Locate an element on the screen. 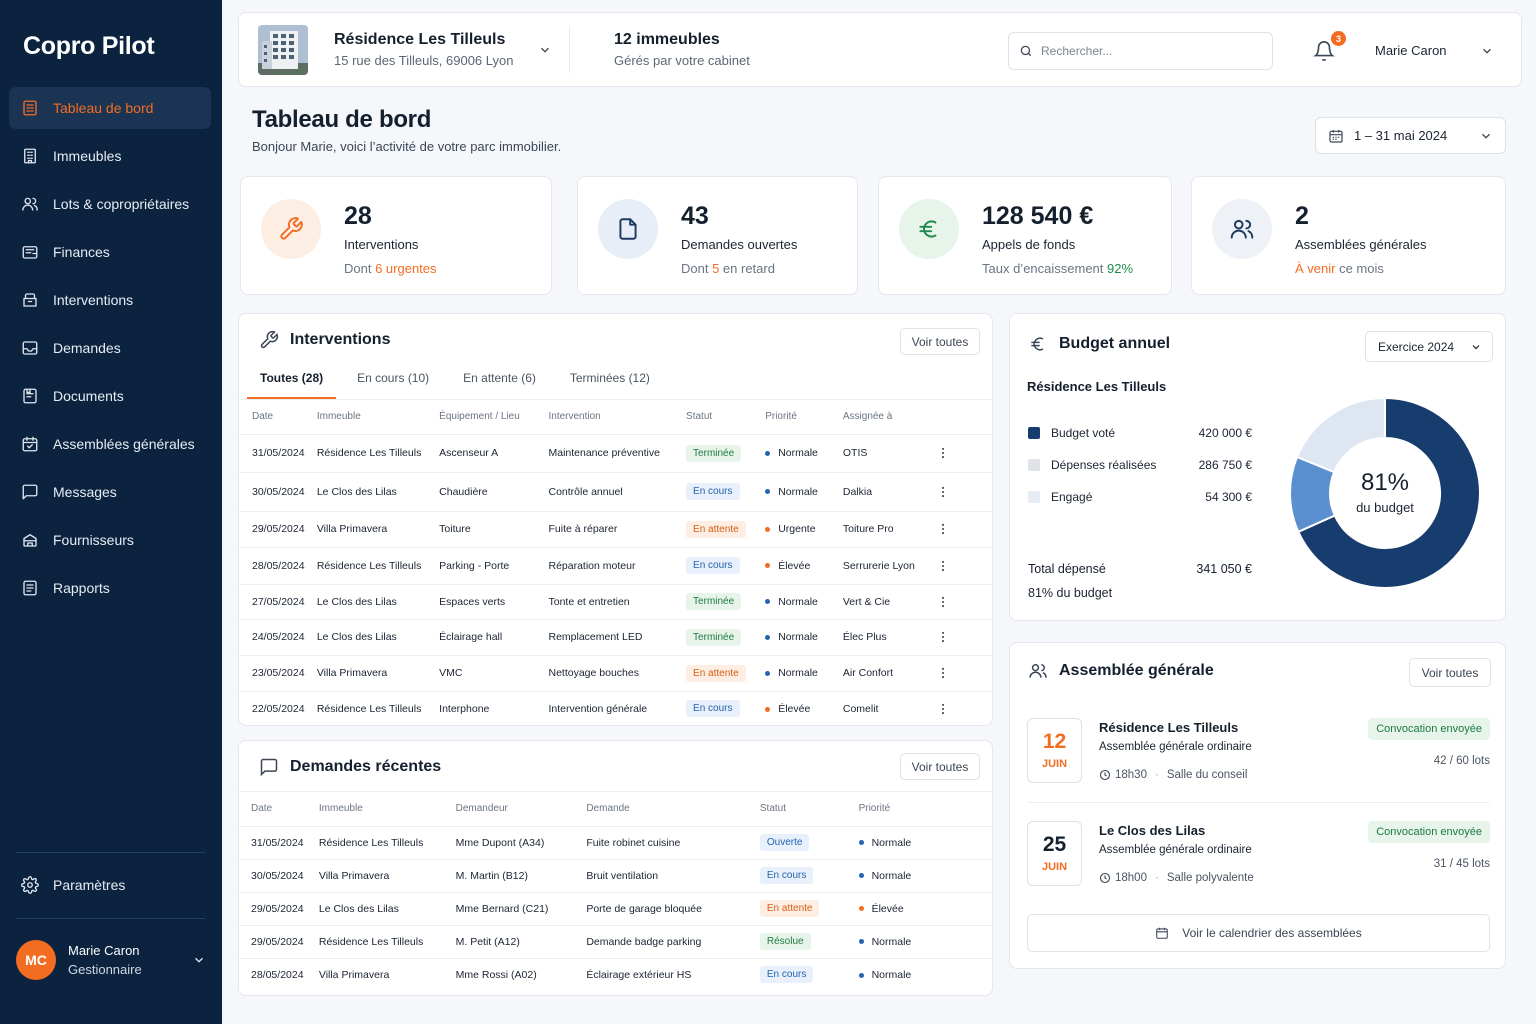  sidebar-item-toolbox: Interventions is located at coordinates (110, 300).